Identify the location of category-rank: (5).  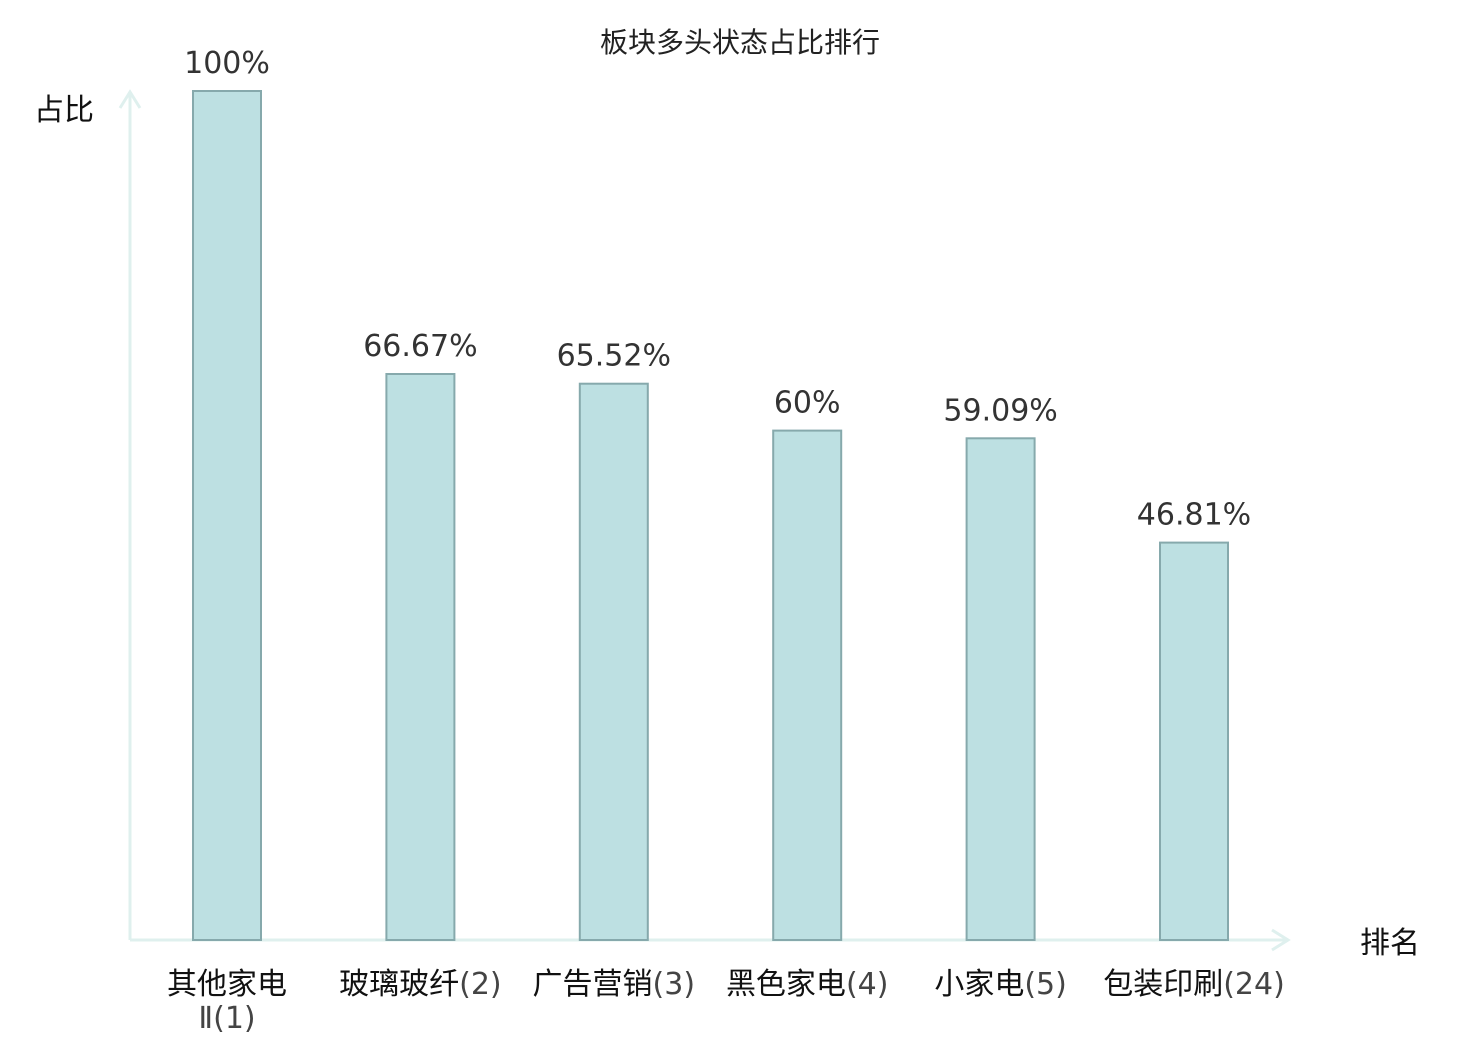
(1045, 984).